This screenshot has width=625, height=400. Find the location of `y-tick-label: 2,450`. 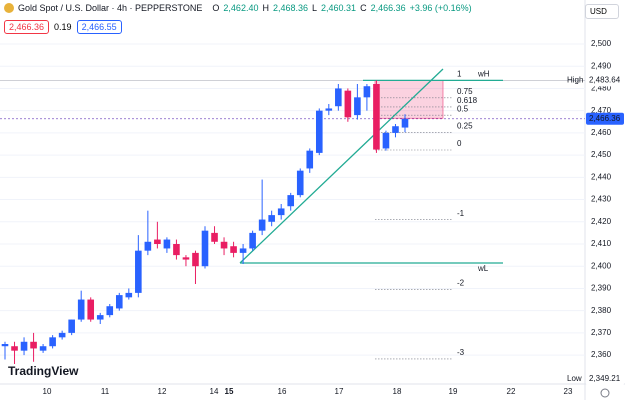

y-tick-label: 2,450 is located at coordinates (601, 154).